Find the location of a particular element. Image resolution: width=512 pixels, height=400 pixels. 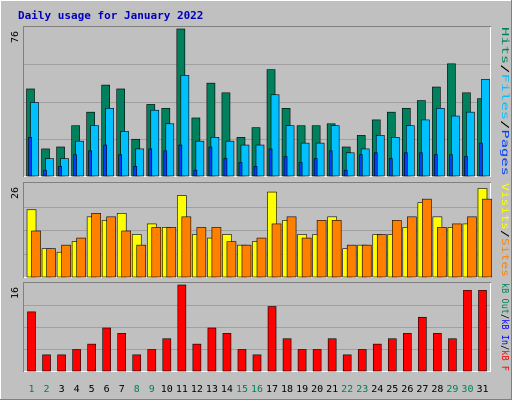

day-label-24: 24 is located at coordinates (377, 389).